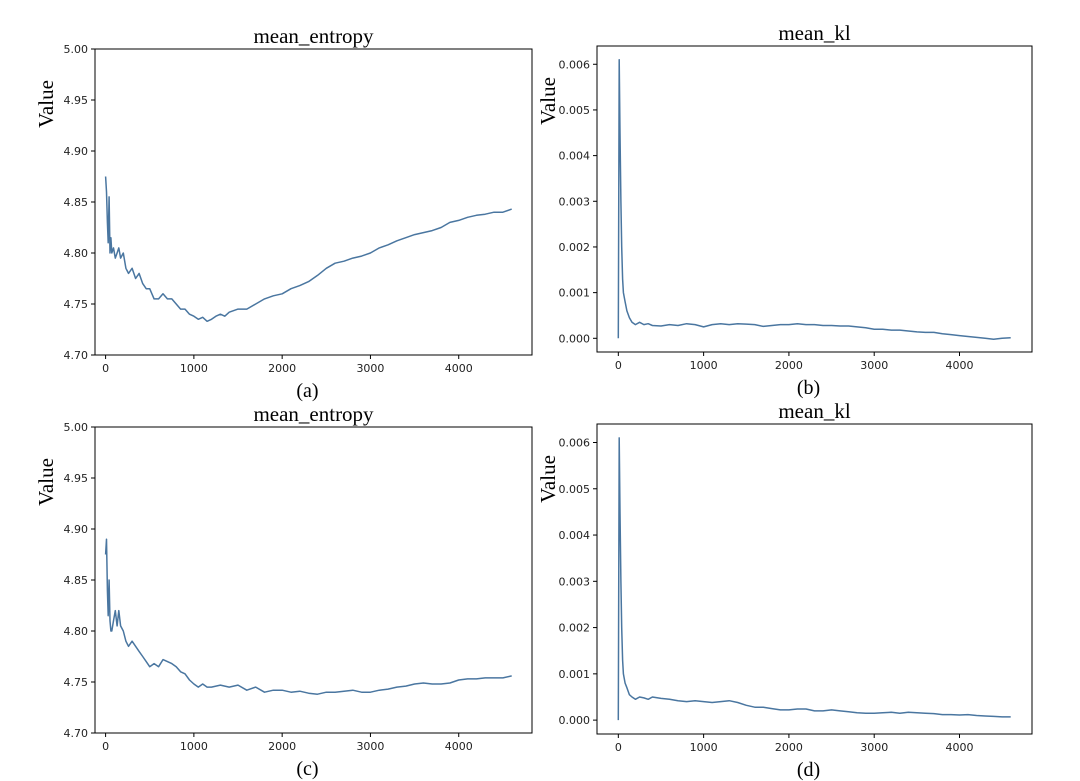 The width and height of the screenshot is (1080, 781). Describe the element at coordinates (808, 388) in the screenshot. I see `panel-caption: (b)` at that location.